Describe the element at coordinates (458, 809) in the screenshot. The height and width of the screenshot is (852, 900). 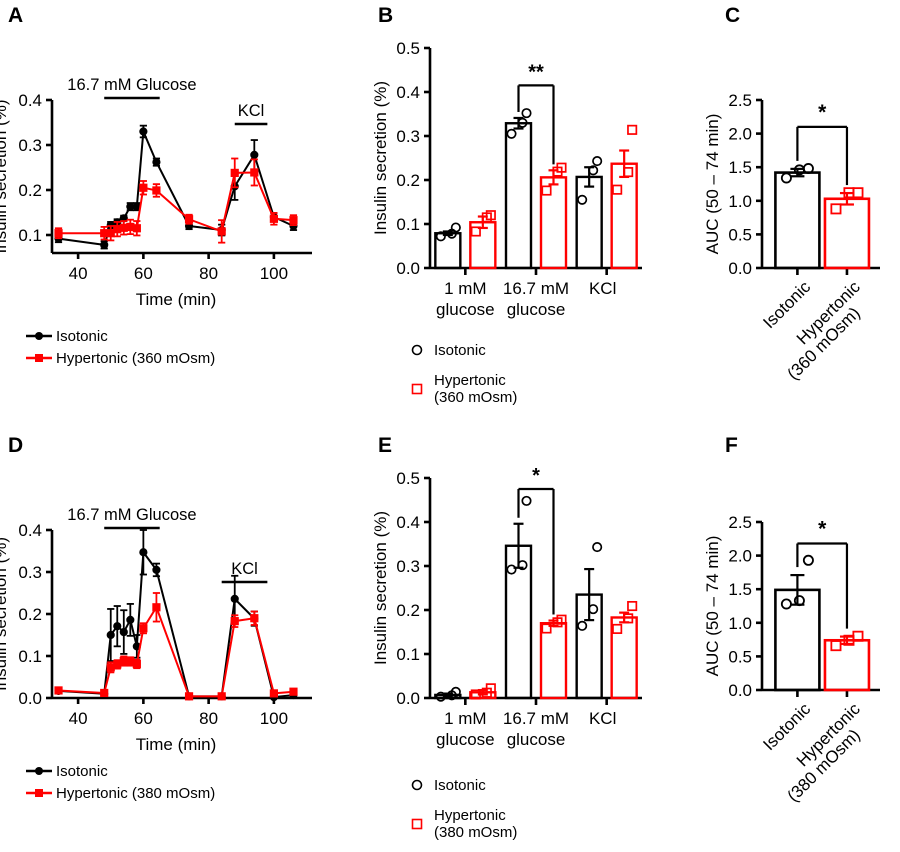
I see `panel-e-legend: Isotonic Hypertonic (380 mOsm)` at that location.